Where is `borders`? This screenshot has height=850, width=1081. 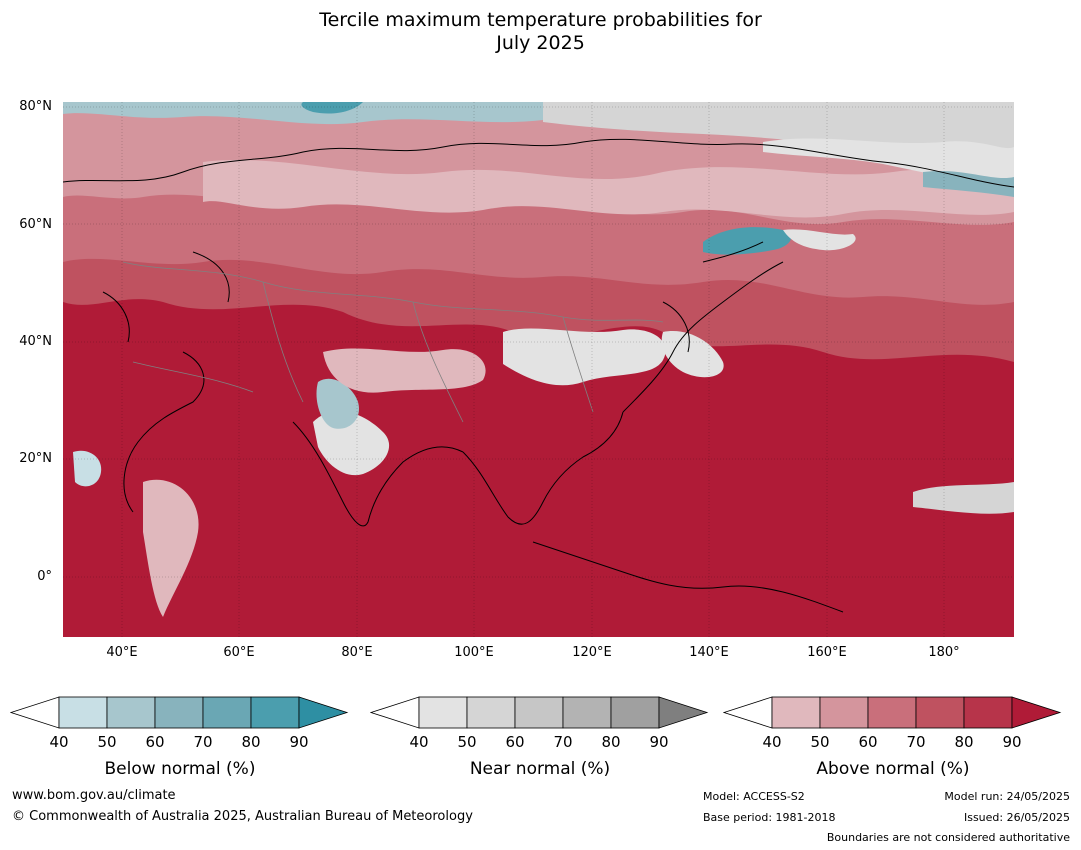 borders is located at coordinates (393, 342).